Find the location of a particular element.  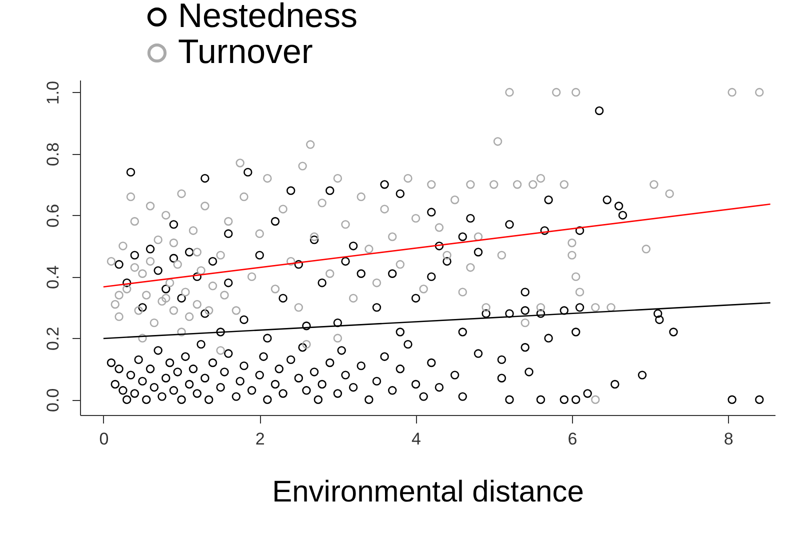

legend-label: Turnover is located at coordinates (245, 52).